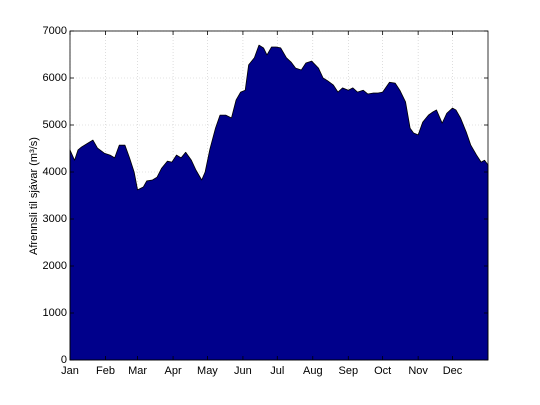  Describe the element at coordinates (173, 371) in the screenshot. I see `x-tick-label: Apr` at that location.